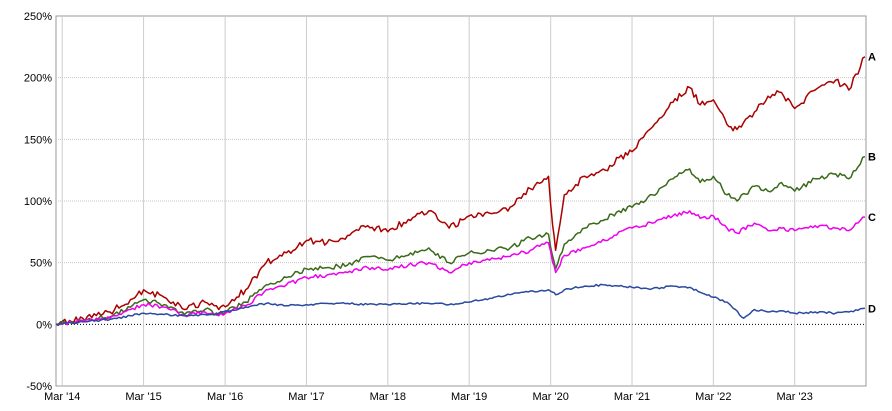 The width and height of the screenshot is (892, 411). What do you see at coordinates (41, 264) in the screenshot?
I see `y-tick-label: 50%` at bounding box center [41, 264].